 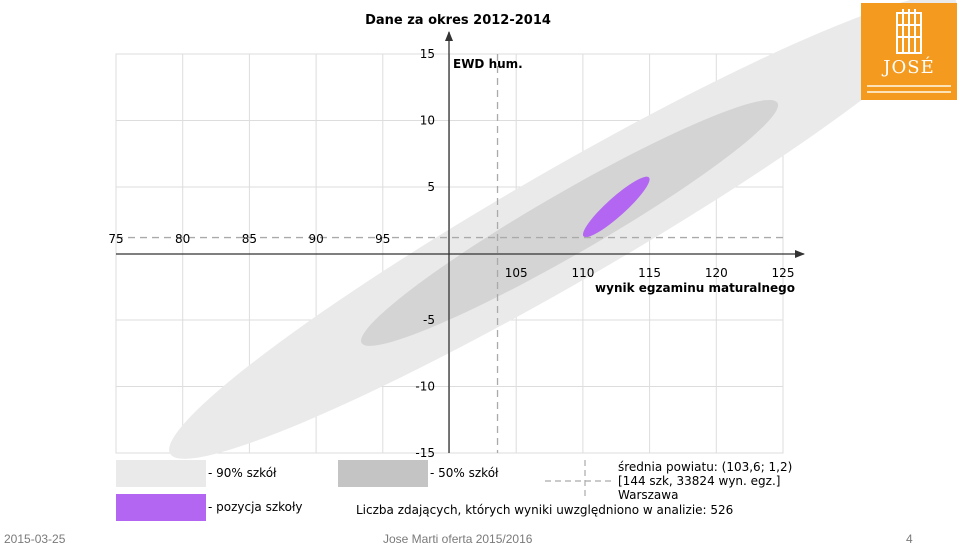 I want to click on x-tick-label: 105, so click(x=516, y=273).